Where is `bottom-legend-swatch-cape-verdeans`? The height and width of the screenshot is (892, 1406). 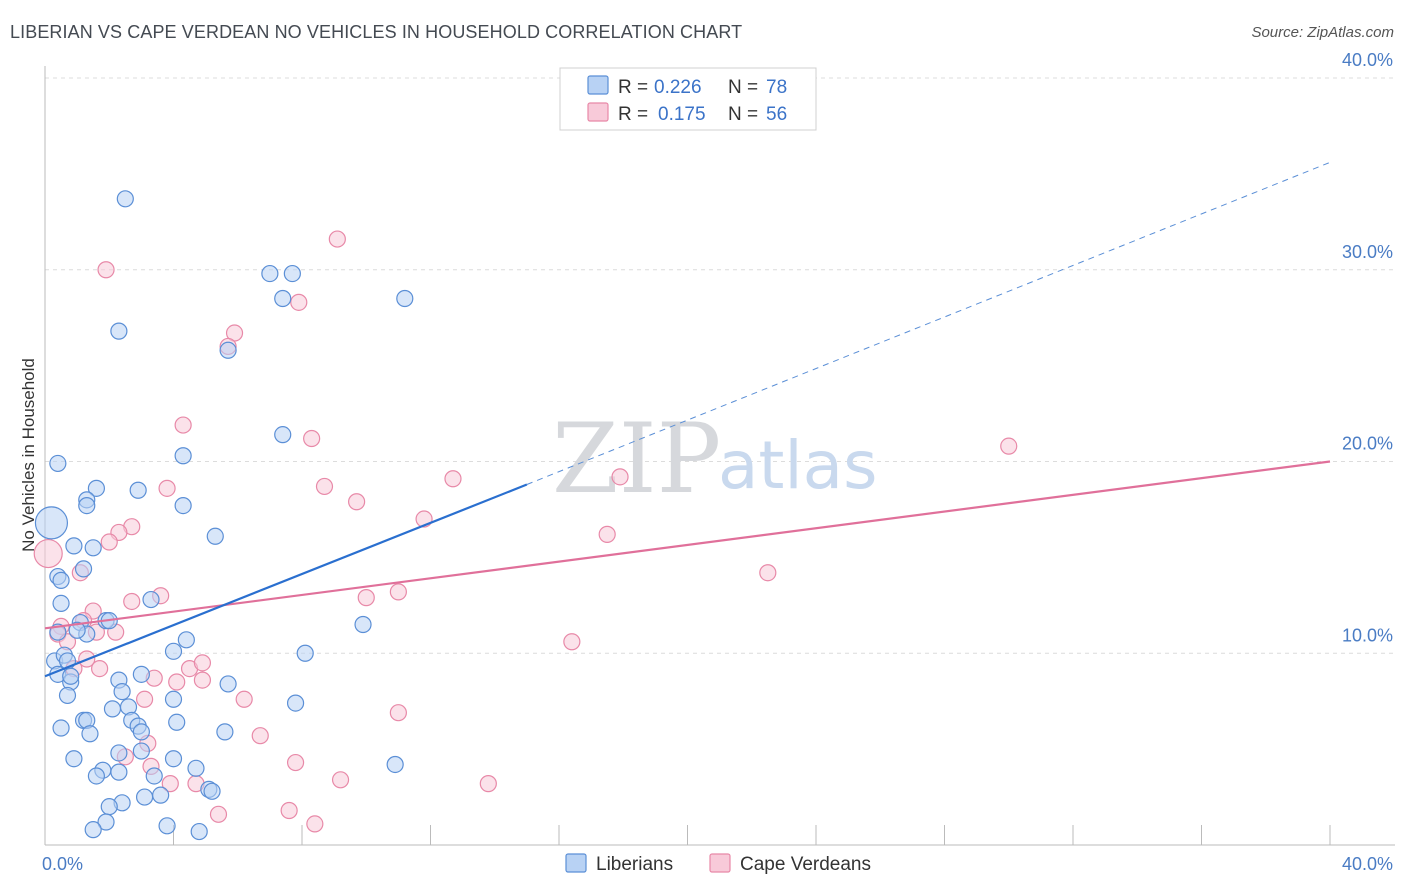
bottom-legend-swatch-cape-verdeans is located at coordinates (720, 863).